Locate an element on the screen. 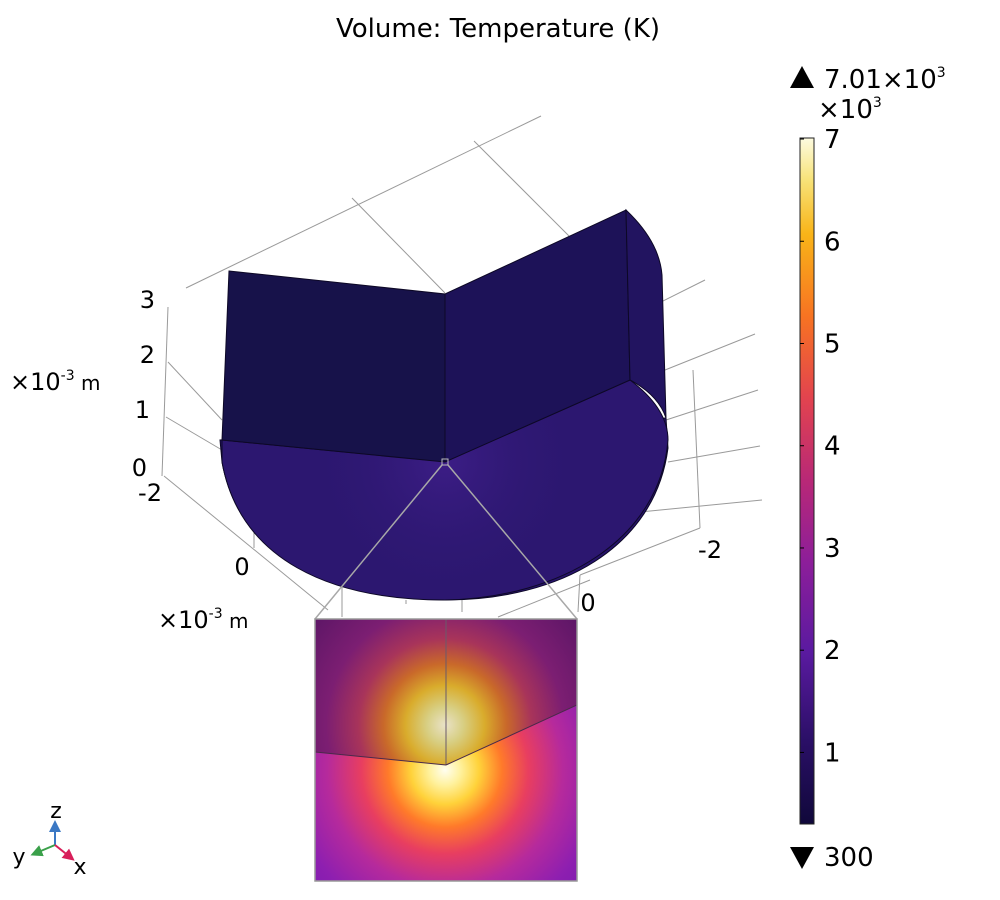  base-hot-glow is located at coordinates (445, 490).